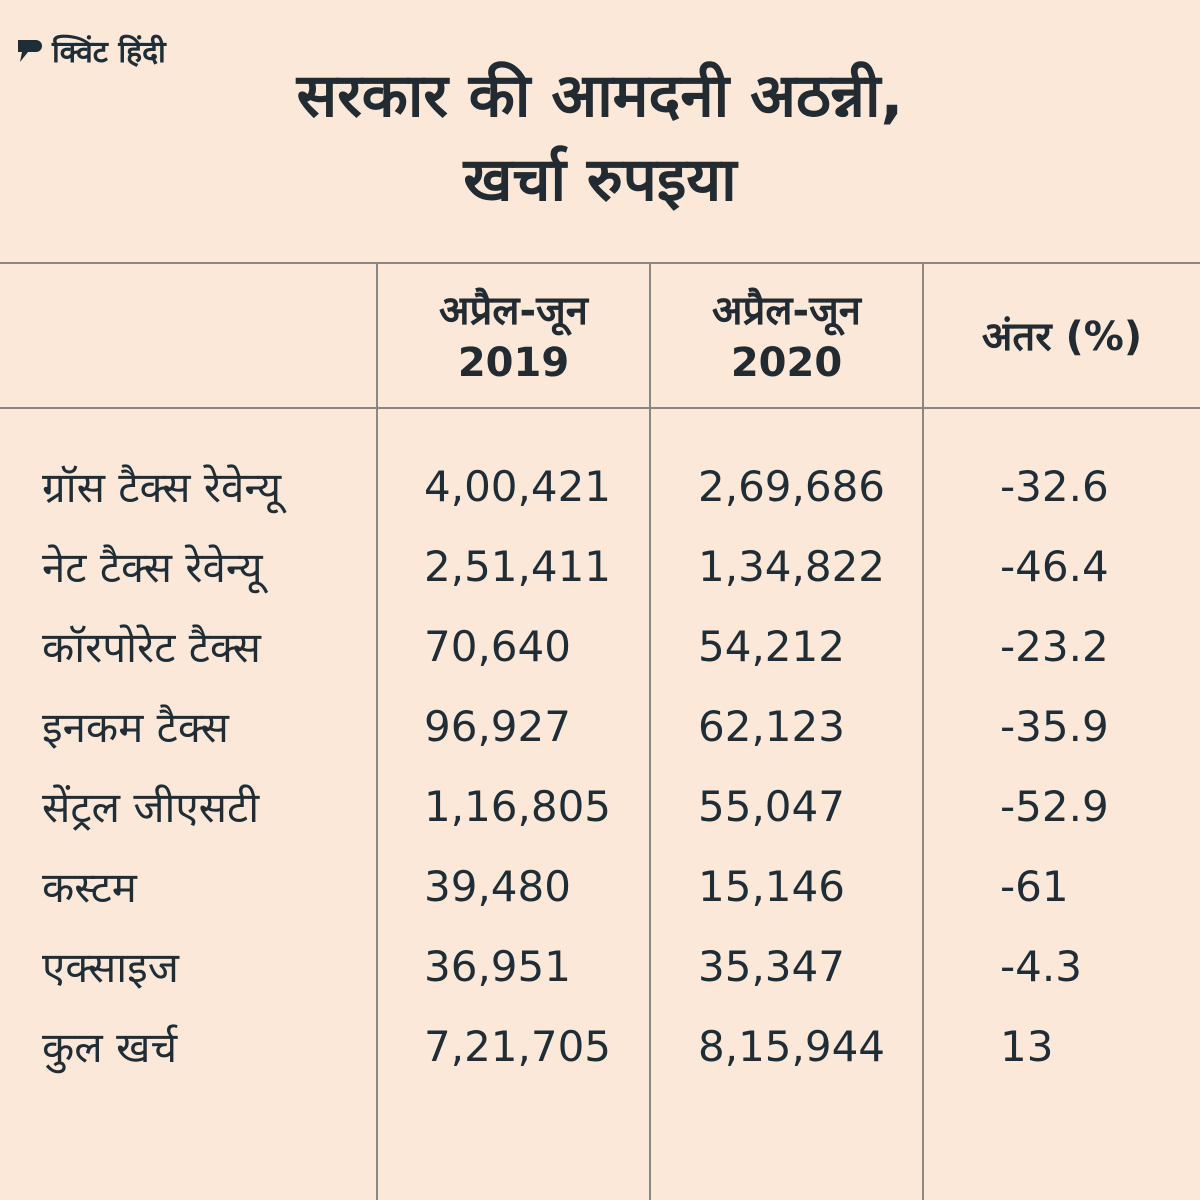  What do you see at coordinates (110, 967) in the screenshot?
I see `row-label: एक्साइज` at bounding box center [110, 967].